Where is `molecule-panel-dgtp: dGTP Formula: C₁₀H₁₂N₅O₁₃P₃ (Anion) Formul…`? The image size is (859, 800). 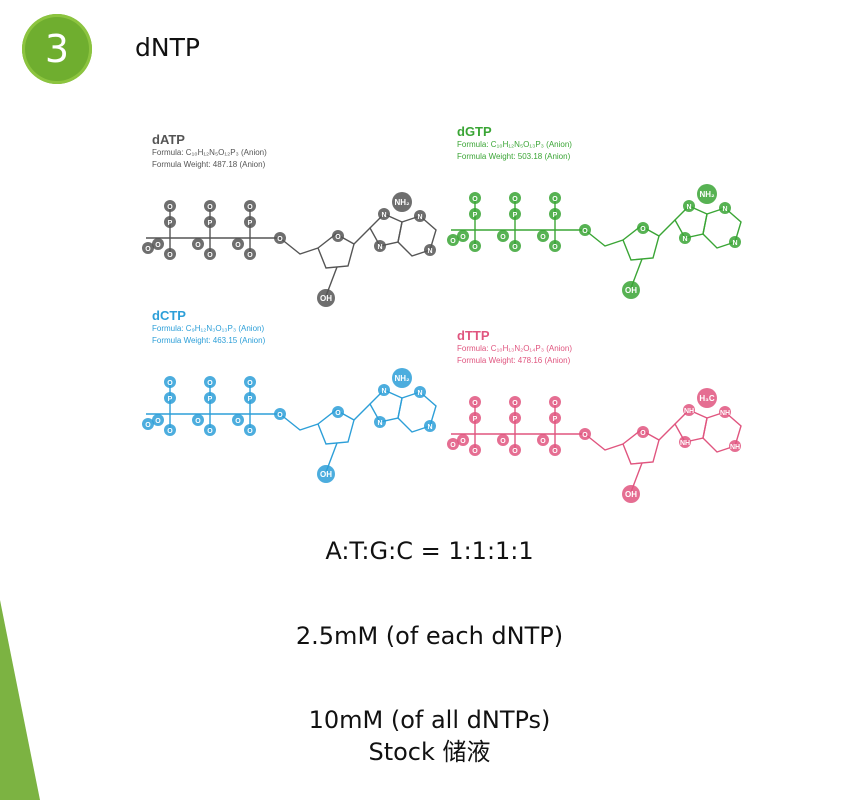
molecule-panel-dgtp: dGTP Formula: C₁₀H₁₂N₅O₁₃P₃ (Anion) Formul… is located at coordinates (514, 143).